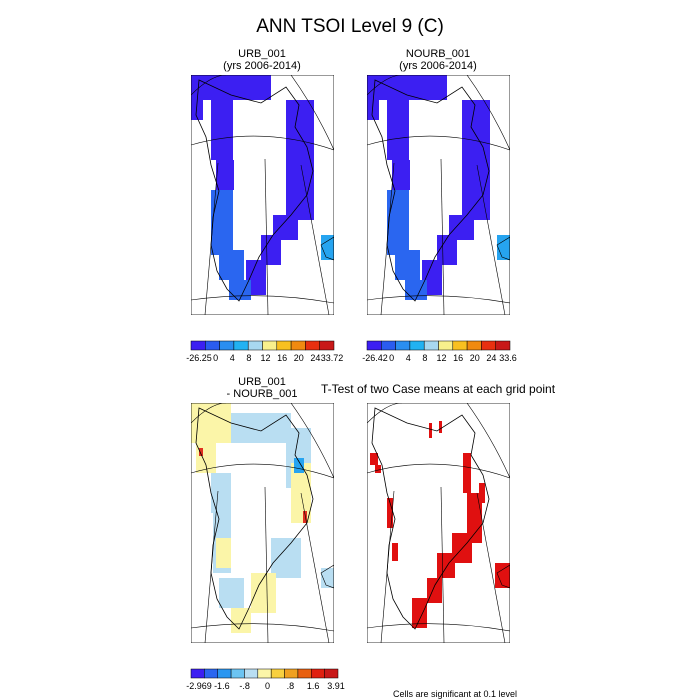 This screenshot has height=700, width=700. What do you see at coordinates (439, 351) in the screenshot?
I see `colorbar: -26.42 0 4 8 12 16 20 24 33.6` at bounding box center [439, 351].